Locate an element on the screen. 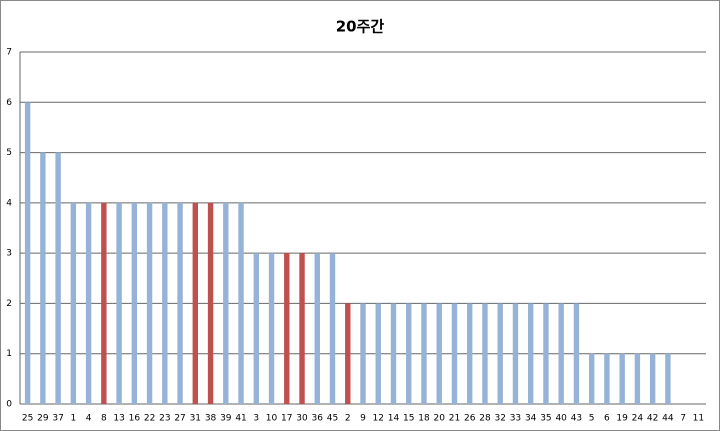 The height and width of the screenshot is (431, 720). x-tick-label: 12 is located at coordinates (378, 419).